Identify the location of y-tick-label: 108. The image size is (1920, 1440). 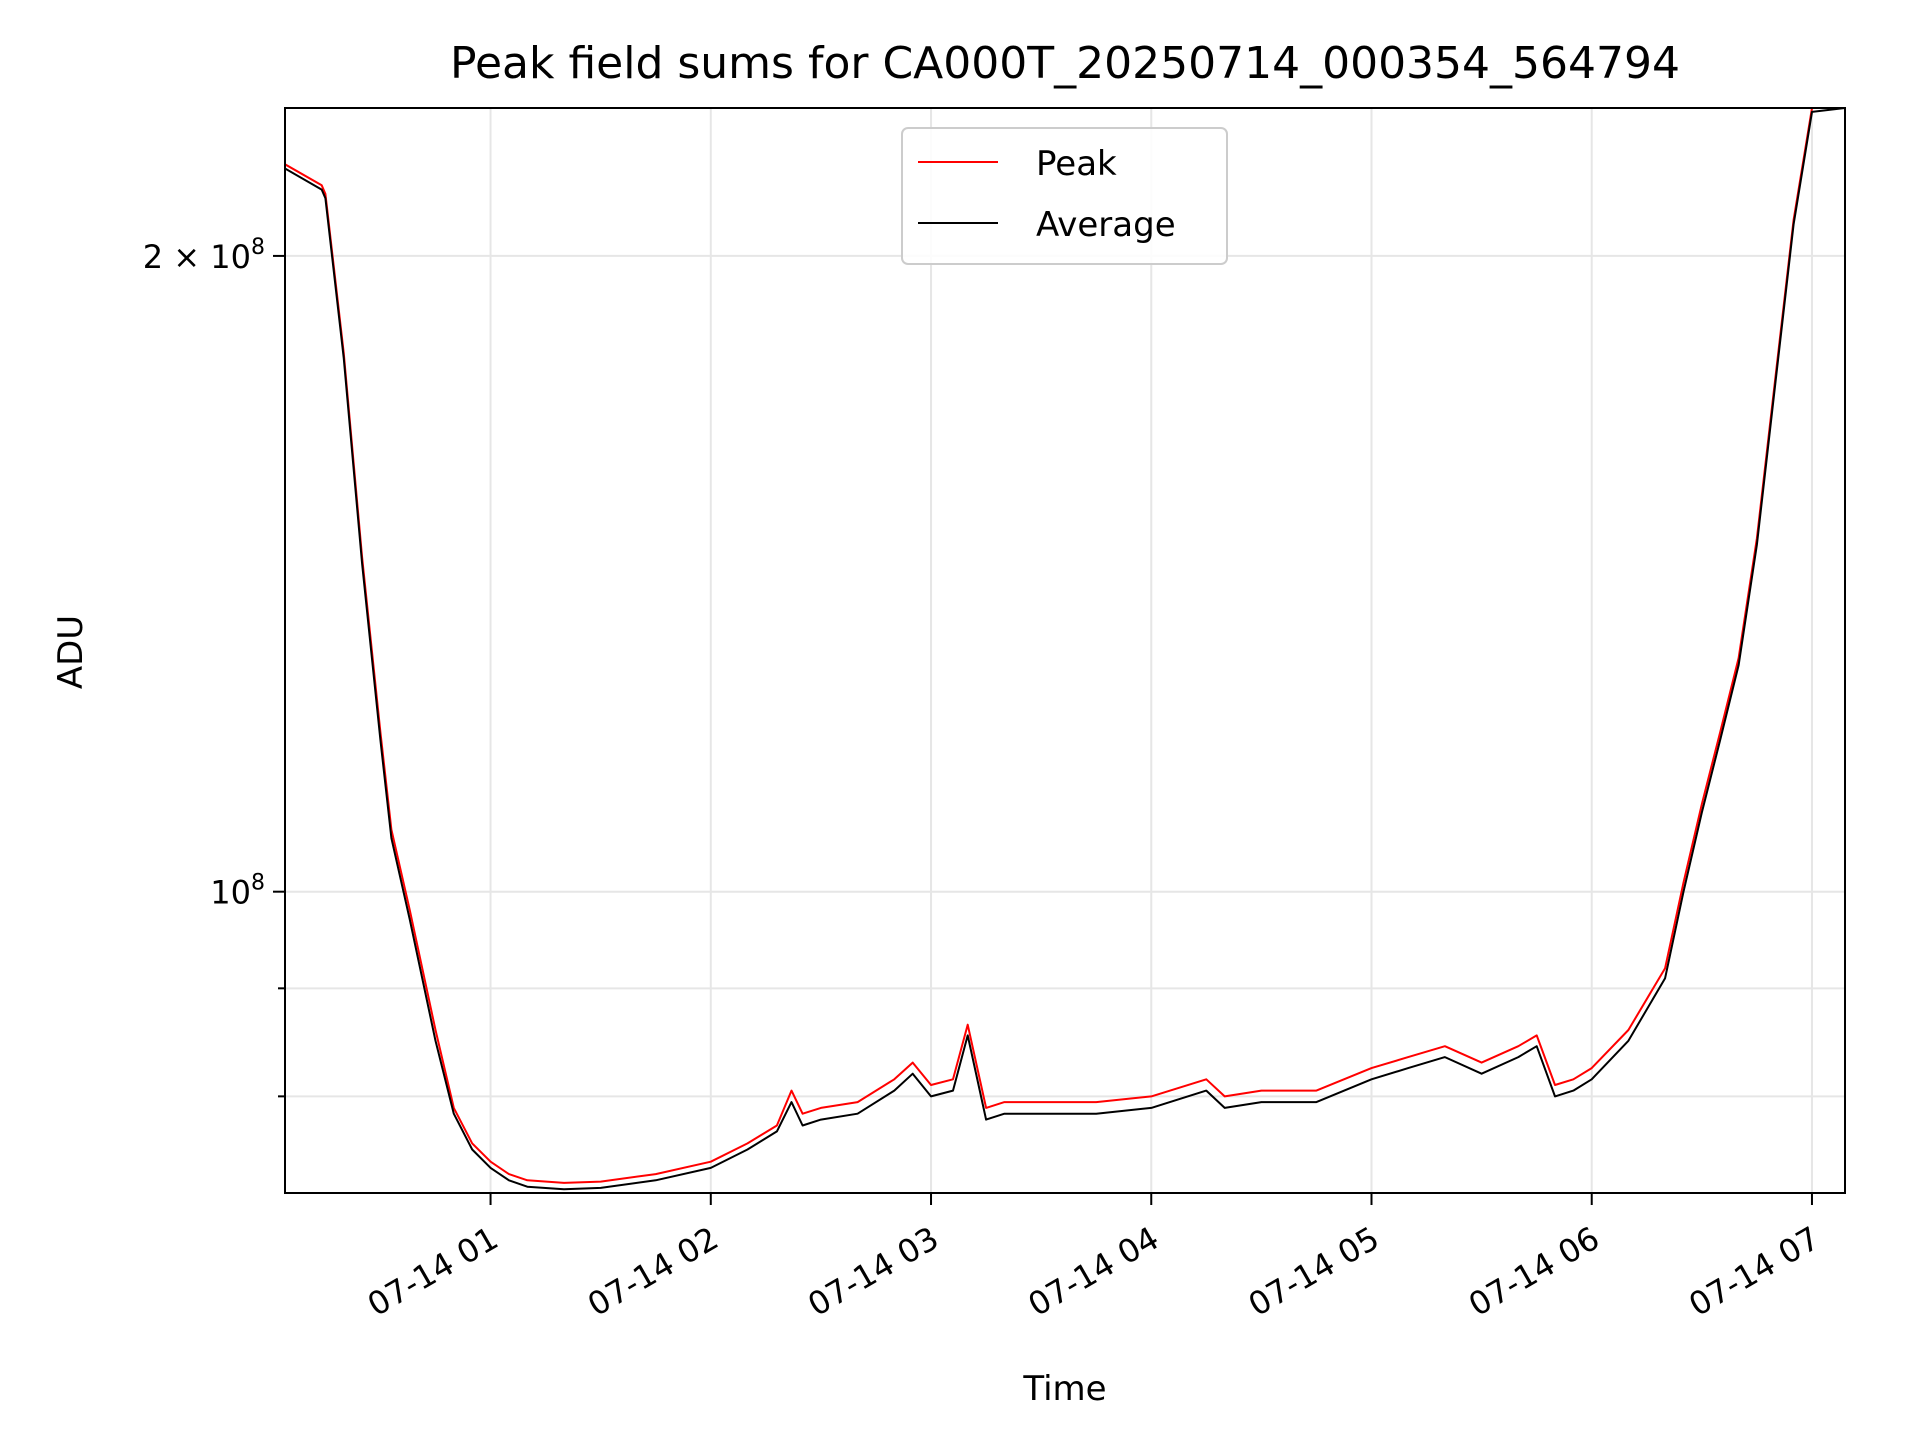
(237, 891).